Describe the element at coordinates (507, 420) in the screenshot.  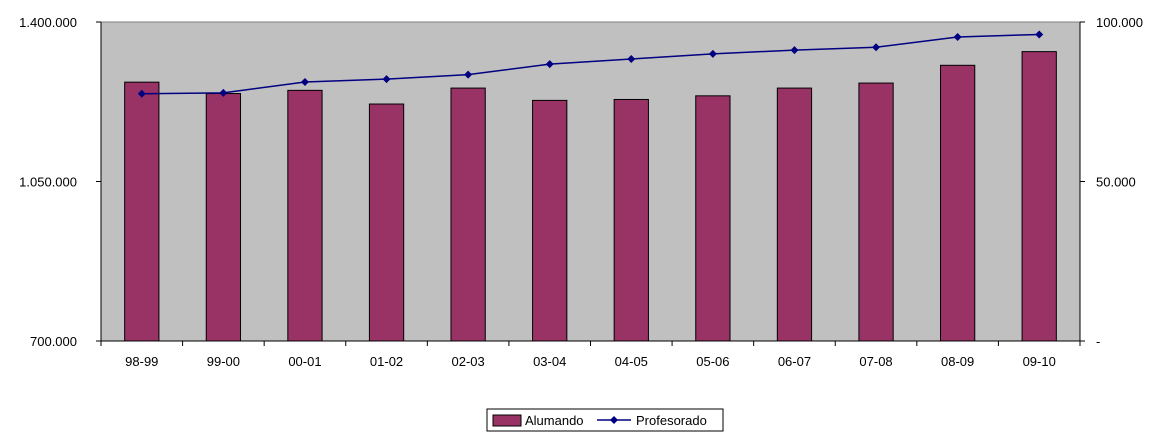
I see `legend-swatch-alumando` at that location.